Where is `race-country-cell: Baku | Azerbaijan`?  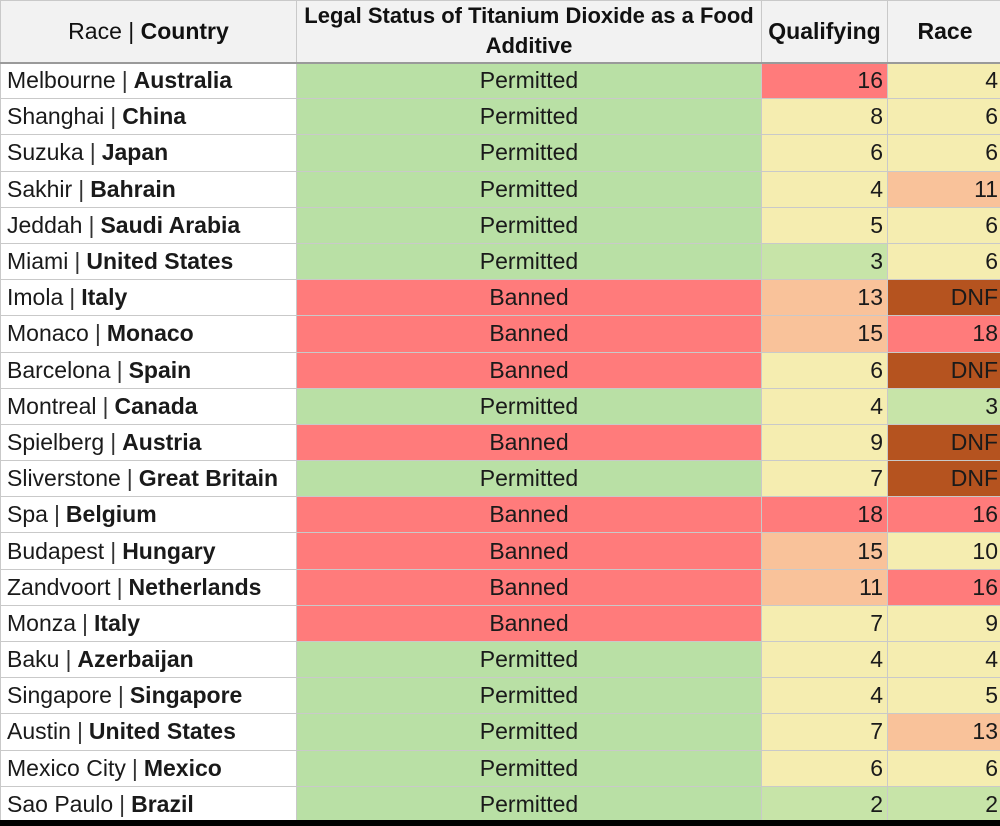
race-country-cell: Baku | Azerbaijan is located at coordinates (148, 659).